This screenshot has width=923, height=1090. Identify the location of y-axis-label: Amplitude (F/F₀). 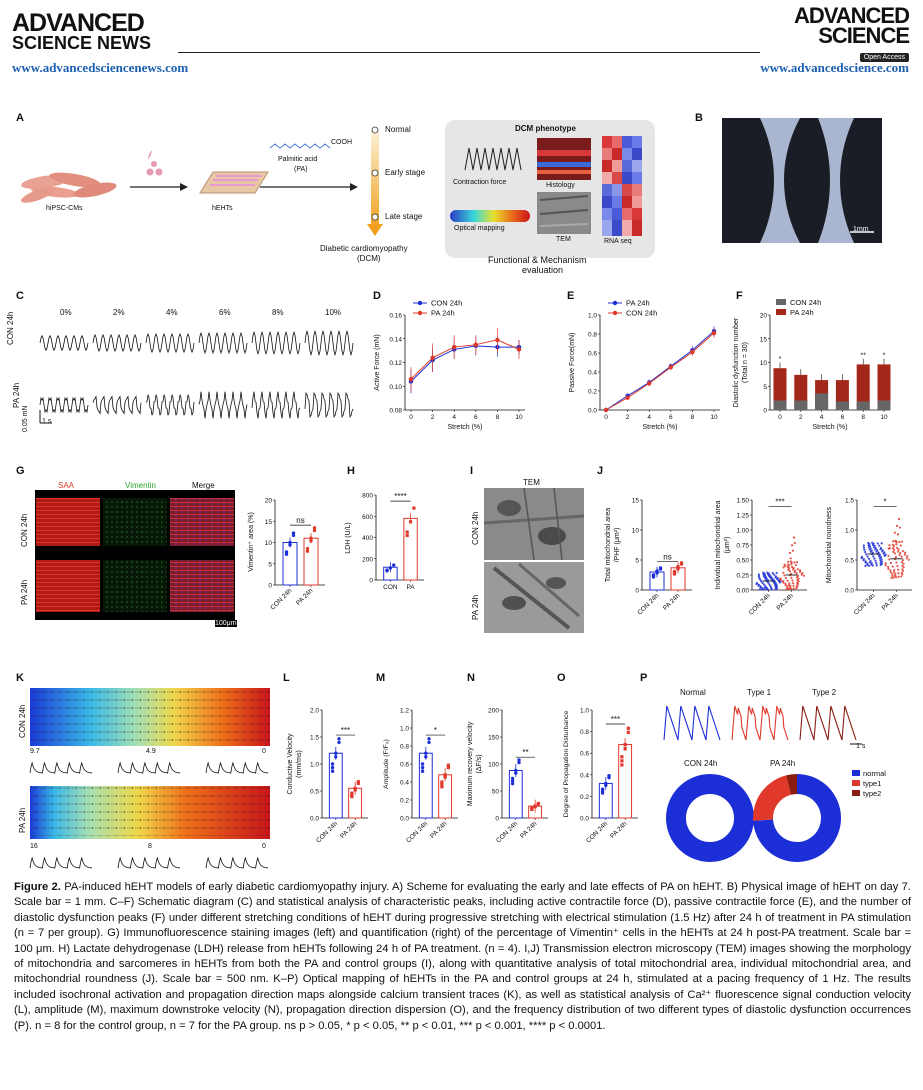
(386, 764).